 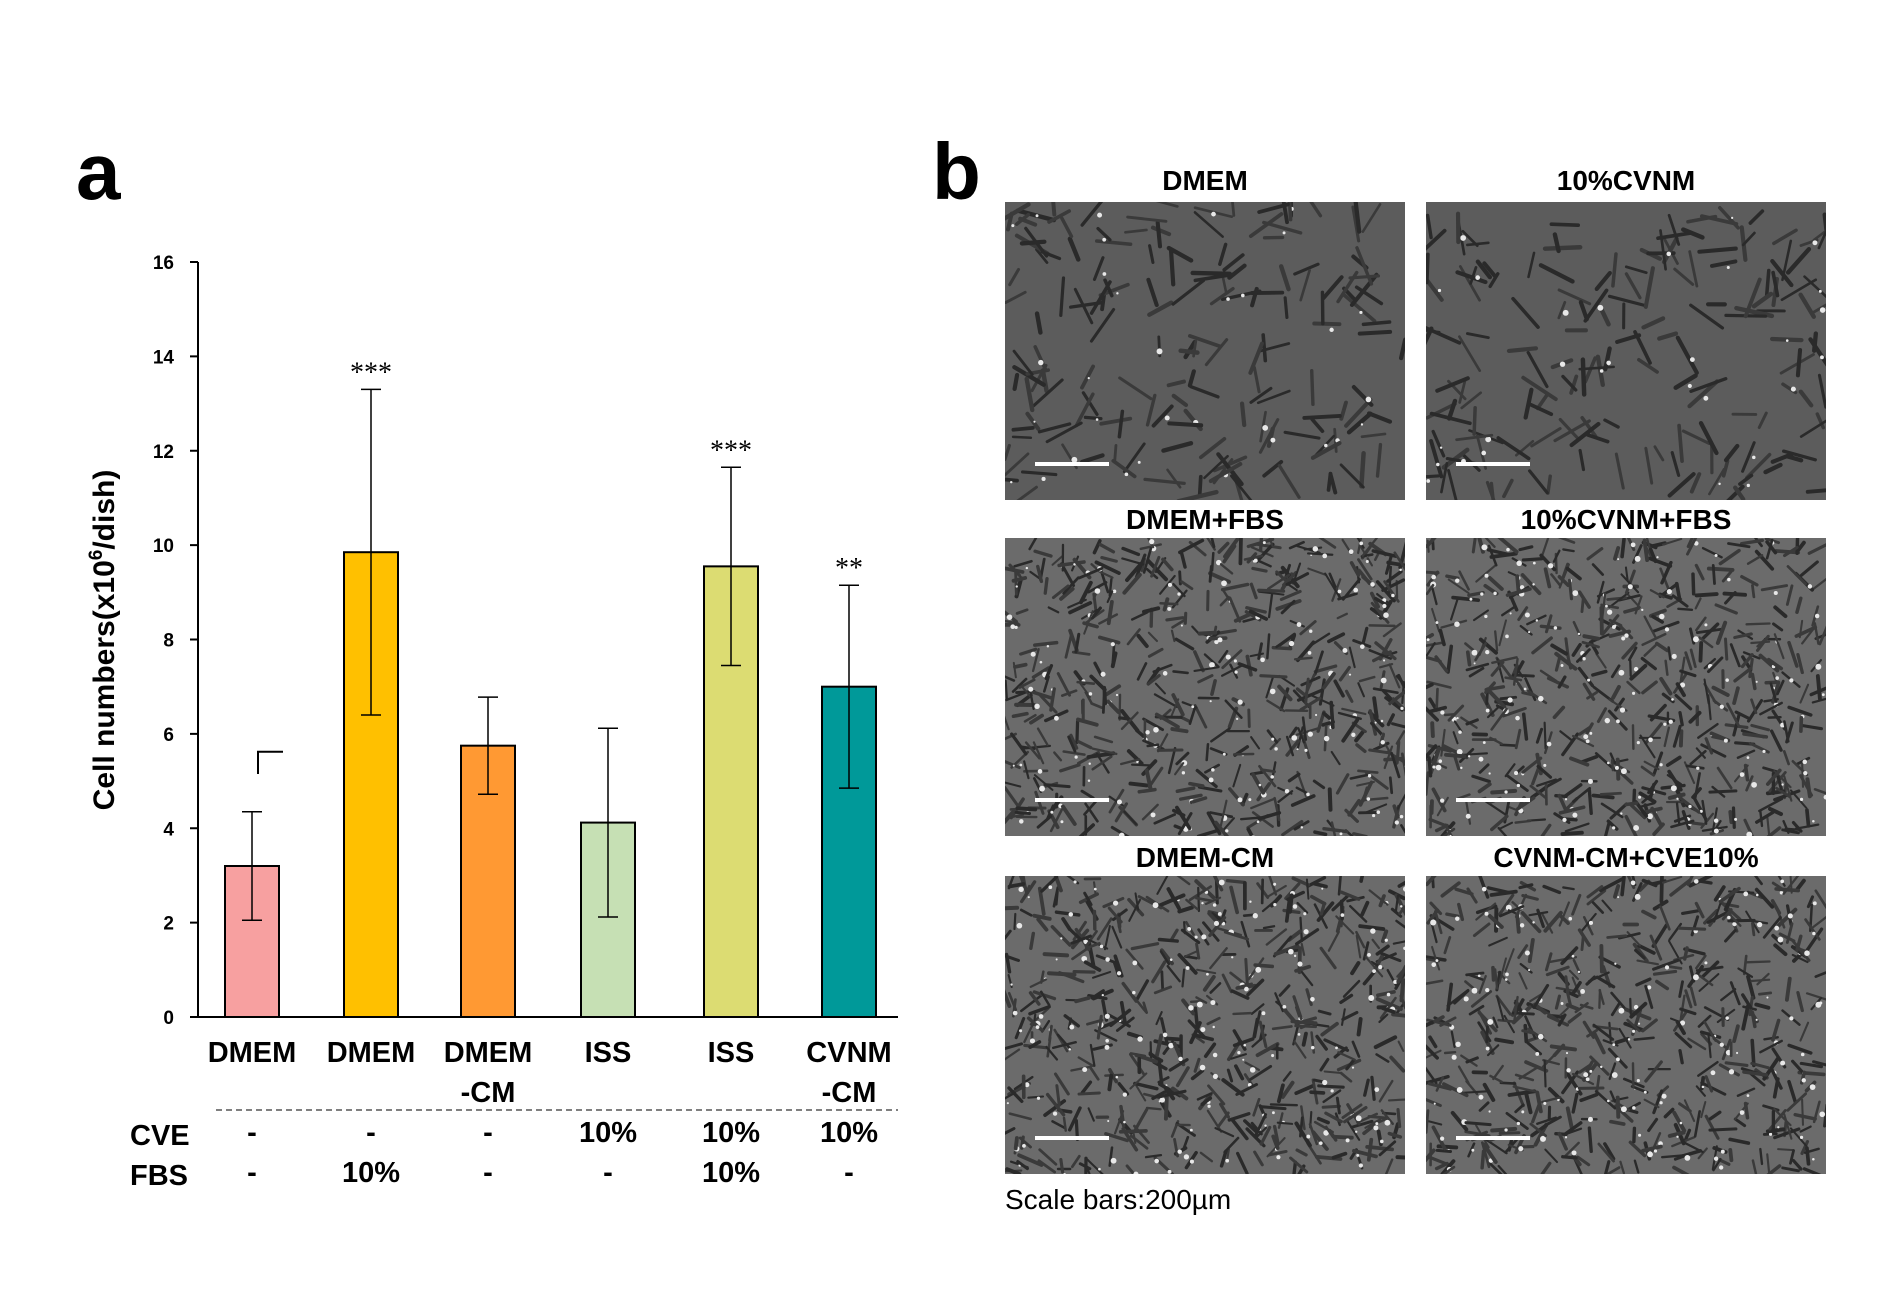 I want to click on panel-label-b: b, so click(x=956, y=171).